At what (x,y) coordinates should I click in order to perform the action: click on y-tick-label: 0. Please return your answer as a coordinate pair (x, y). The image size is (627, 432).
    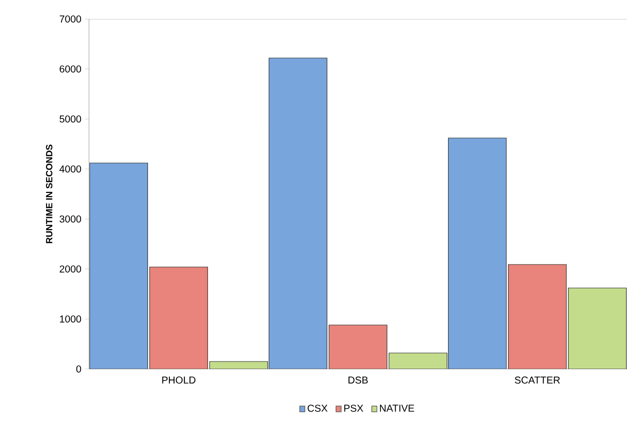
    Looking at the image, I should click on (79, 369).